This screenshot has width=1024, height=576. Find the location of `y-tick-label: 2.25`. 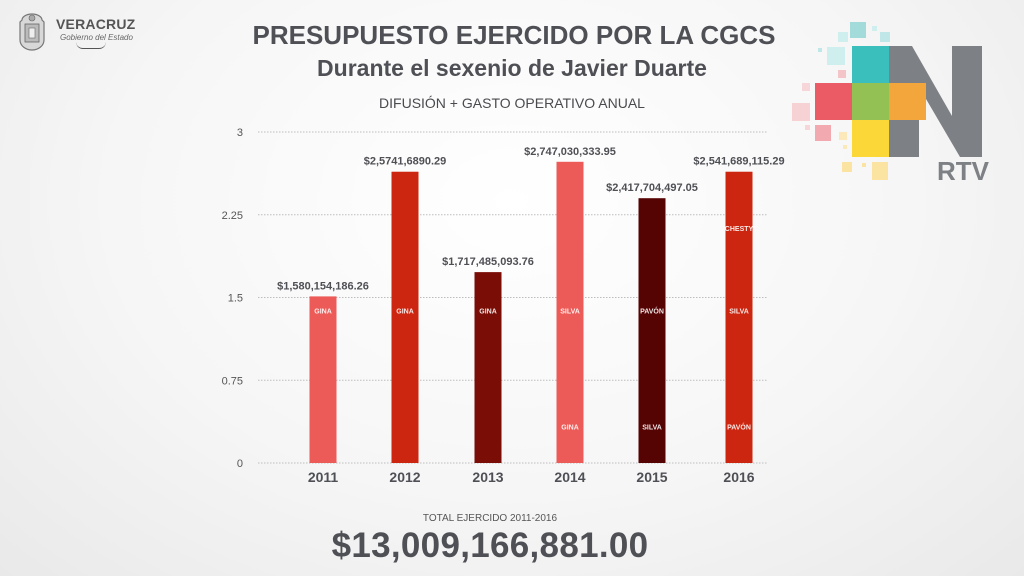

y-tick-label: 2.25 is located at coordinates (232, 216).